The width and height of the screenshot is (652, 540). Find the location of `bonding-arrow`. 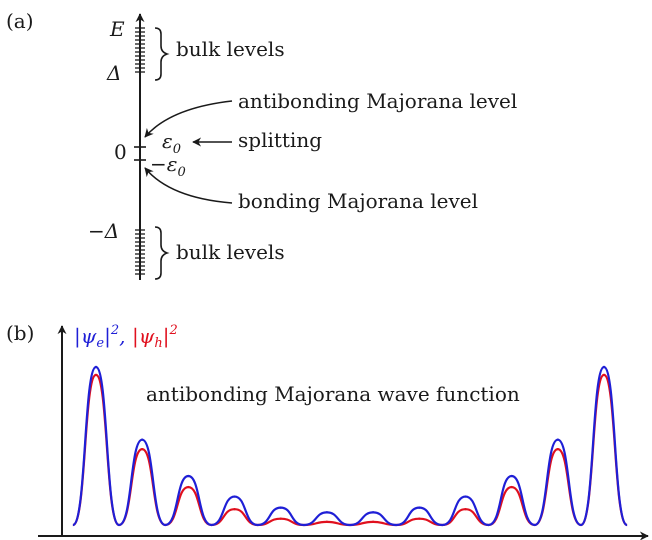

bonding-arrow is located at coordinates (188, 185).